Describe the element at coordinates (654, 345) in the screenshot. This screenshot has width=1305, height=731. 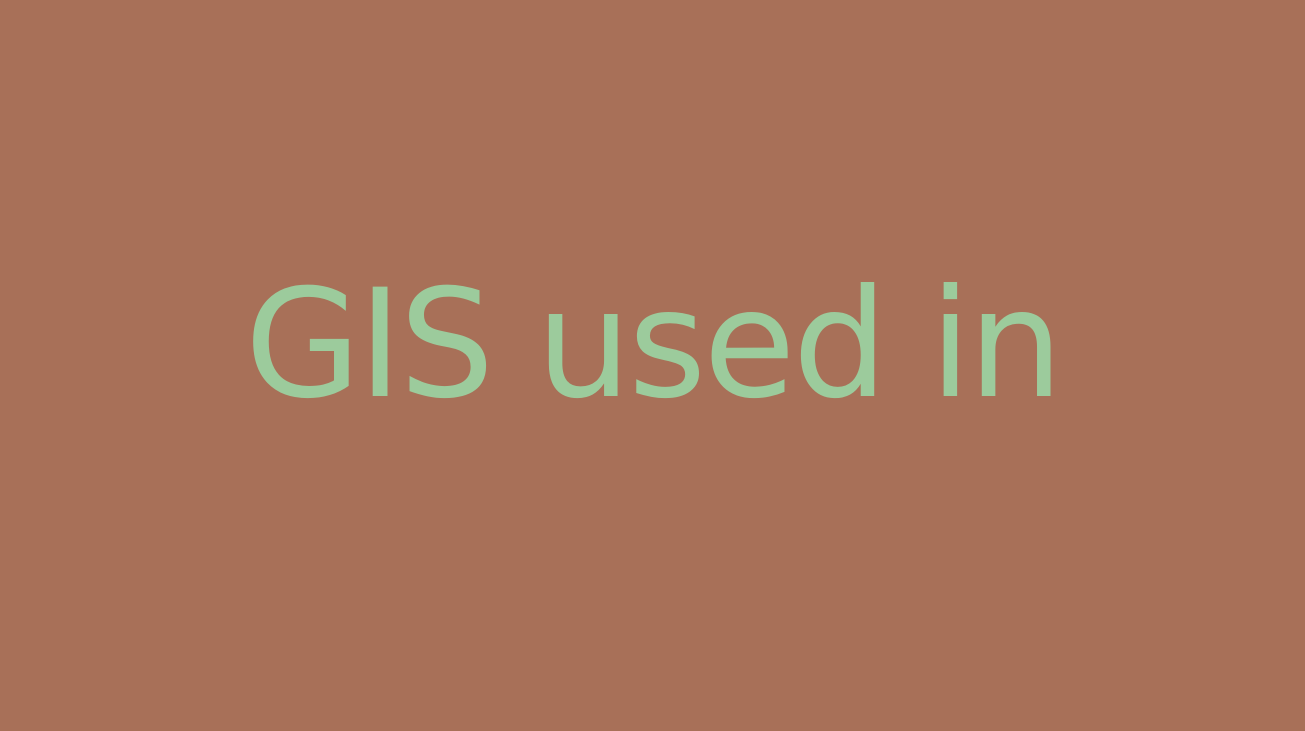
I see `slide-title: GIS used in` at that location.